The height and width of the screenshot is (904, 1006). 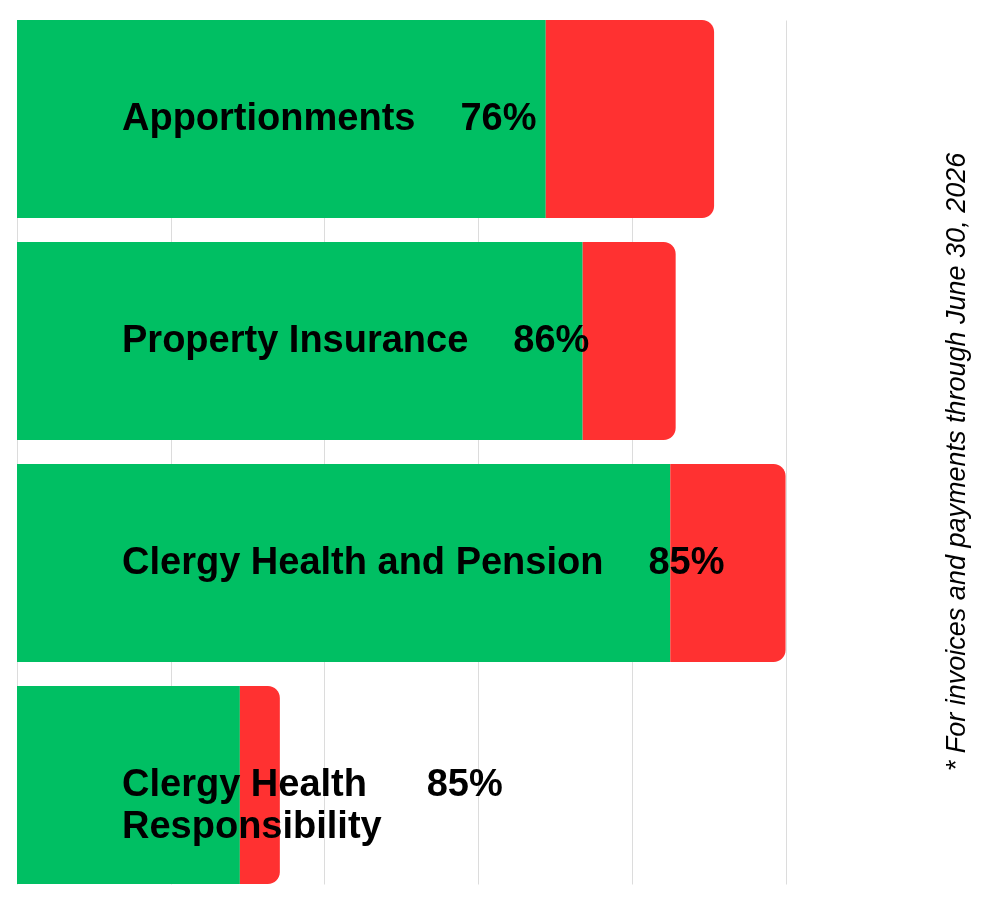 I want to click on y-tick-label: Property Insurance, so click(x=295, y=339).